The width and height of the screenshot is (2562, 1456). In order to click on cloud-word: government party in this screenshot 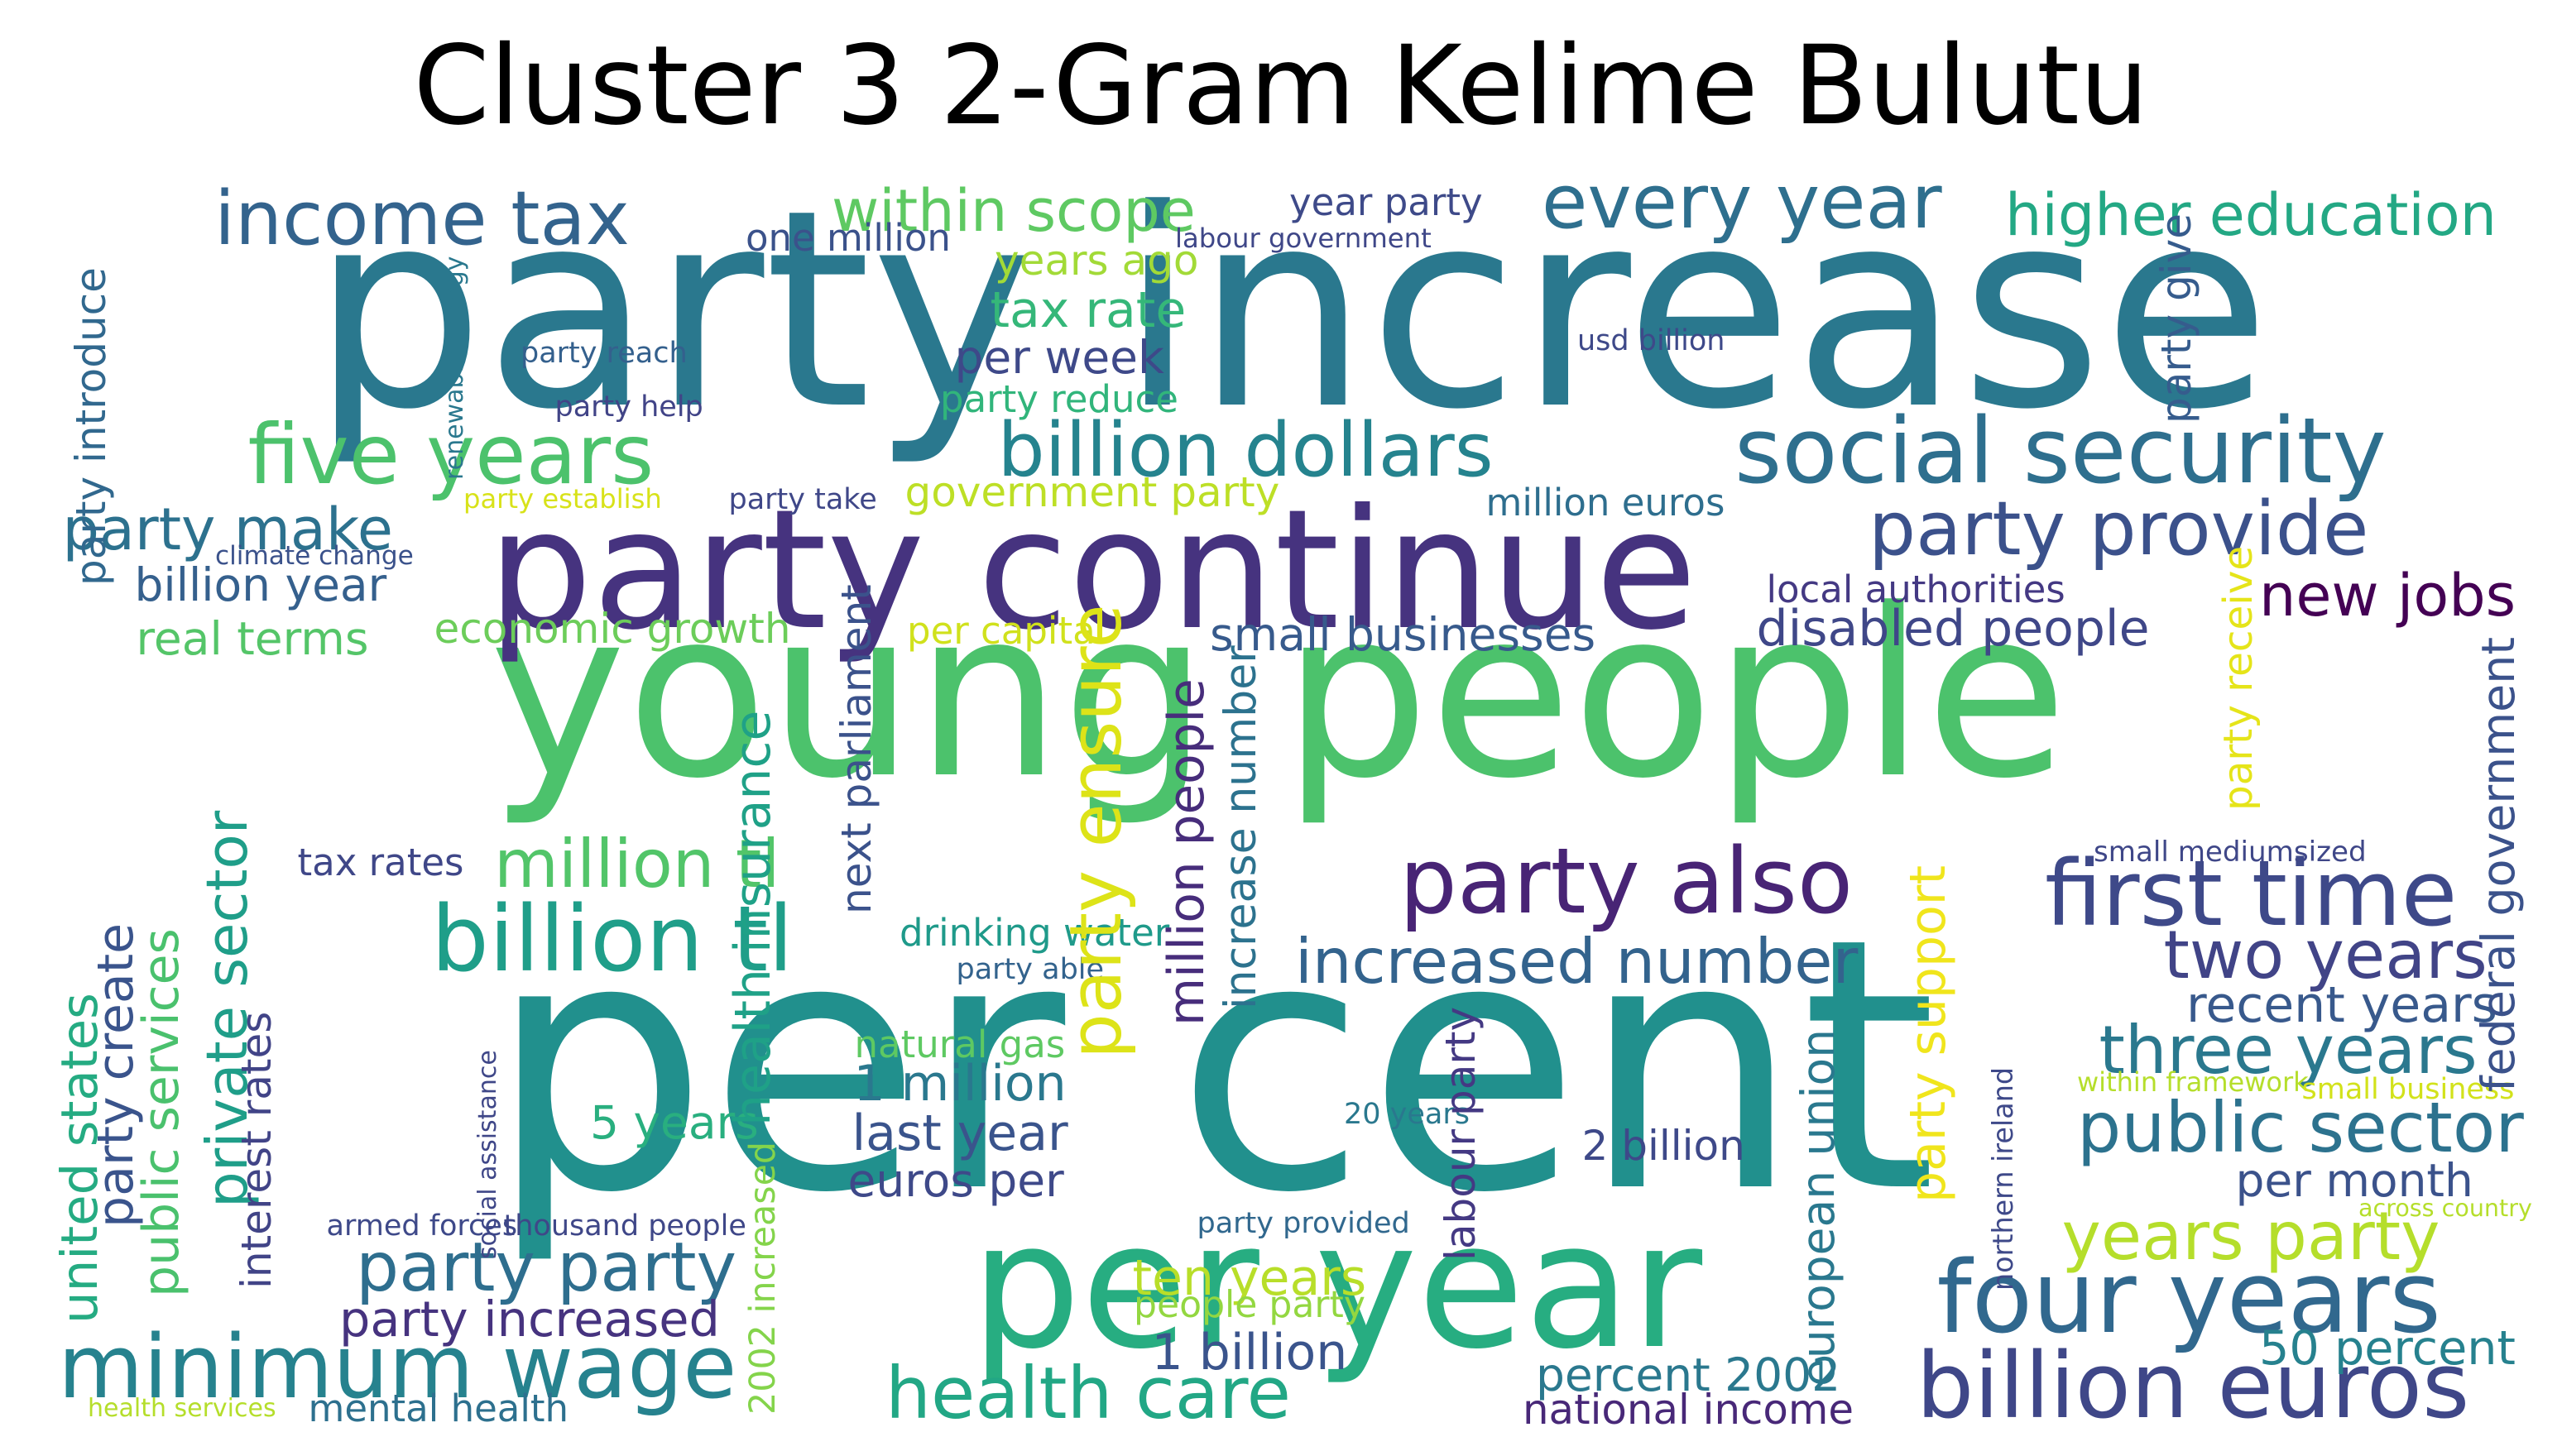, I will do `click(1092, 492)`.